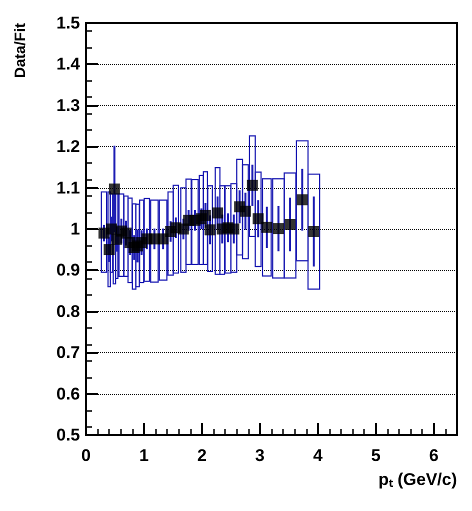 The width and height of the screenshot is (472, 511). I want to click on y-axis-title: Data/Fit, so click(20, 50).